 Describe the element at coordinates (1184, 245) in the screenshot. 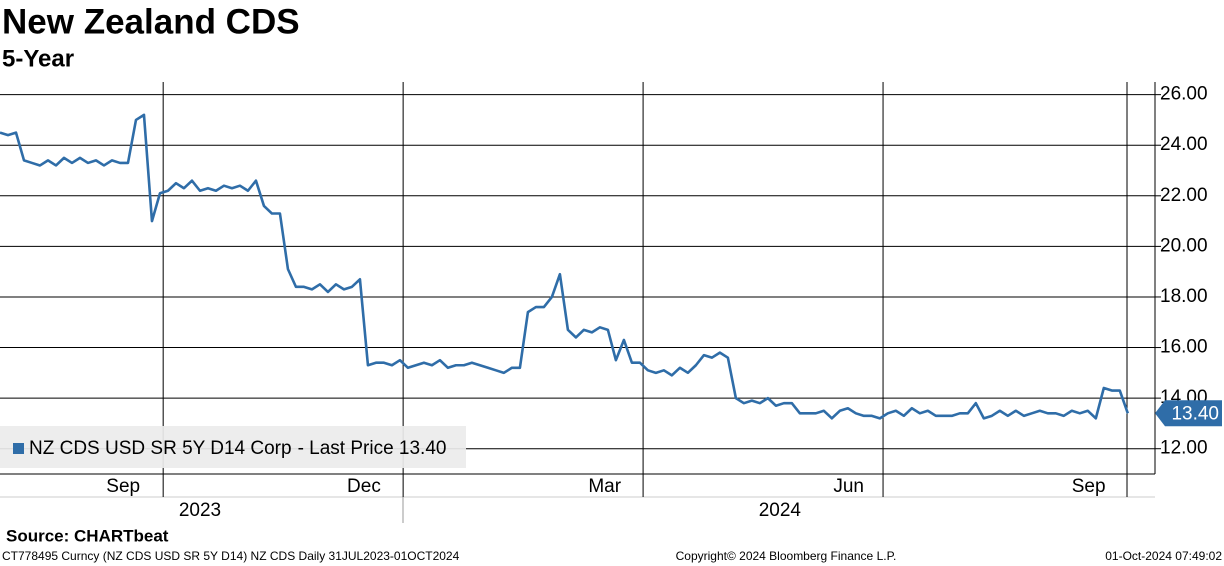

I see `y-tick-label: 20.00` at that location.